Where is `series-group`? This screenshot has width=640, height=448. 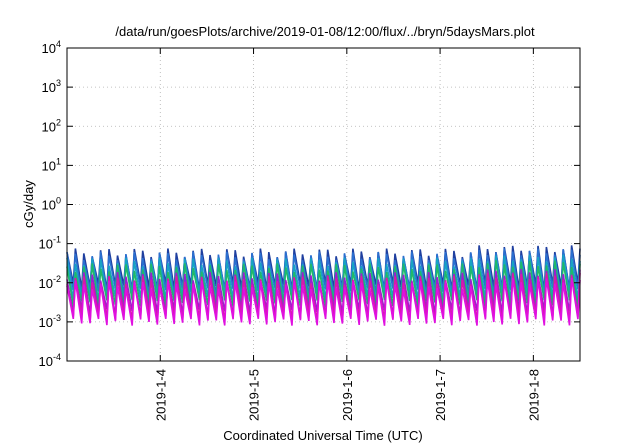
series-group is located at coordinates (323, 285).